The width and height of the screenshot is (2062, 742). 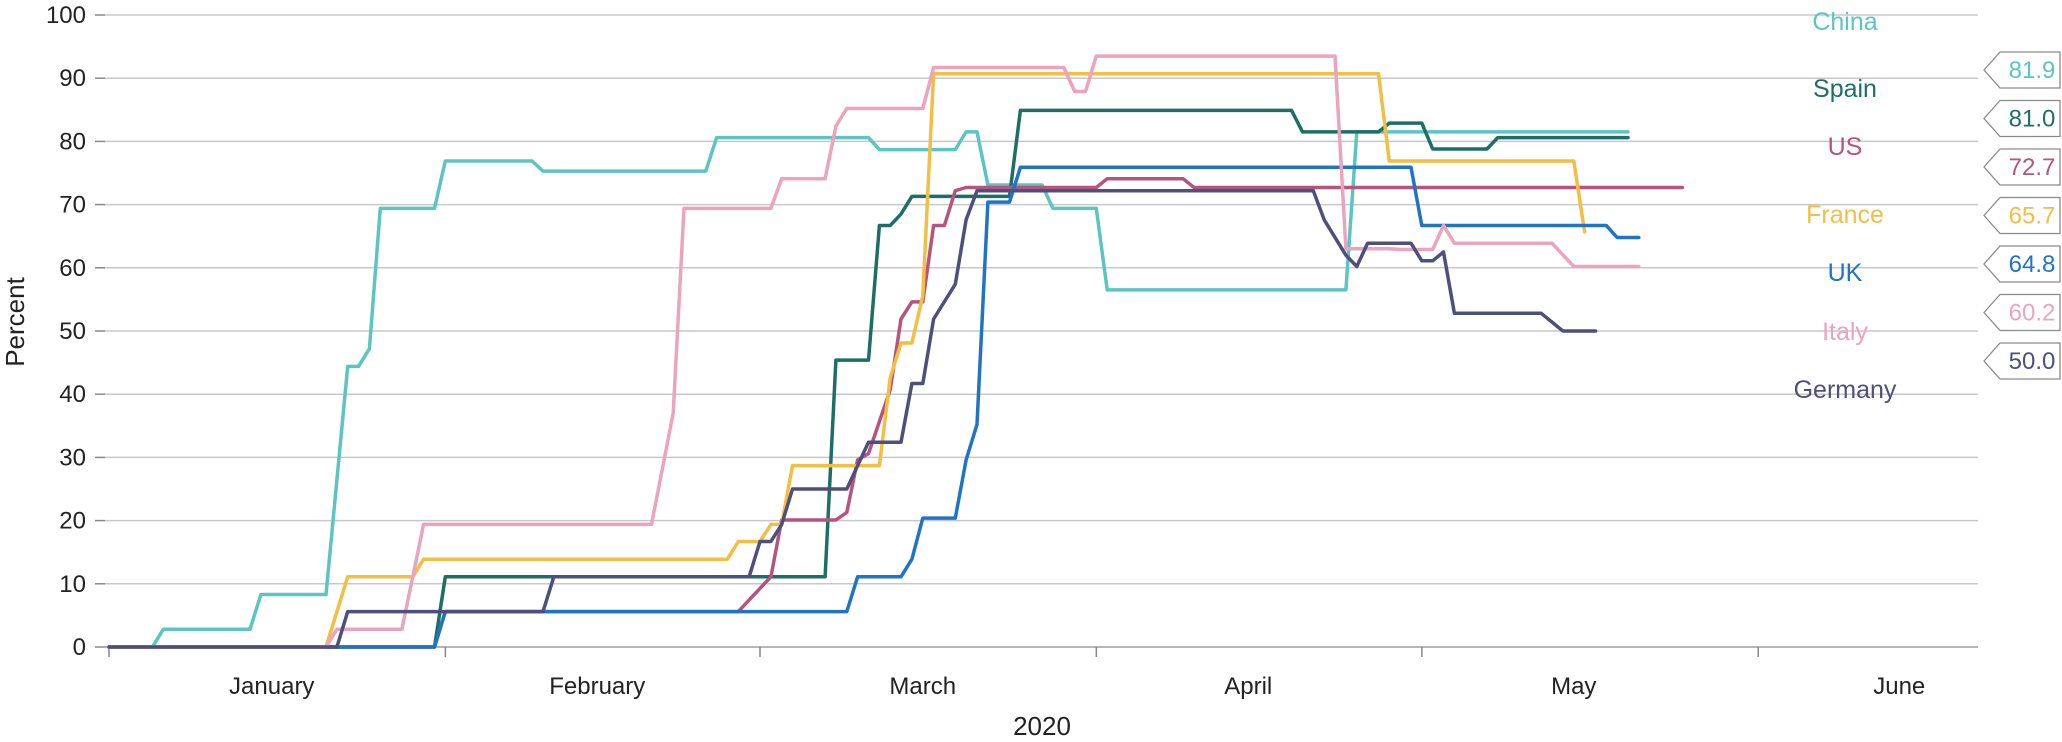 I want to click on x-axis: January February March April May June, so click(x=1041, y=673).